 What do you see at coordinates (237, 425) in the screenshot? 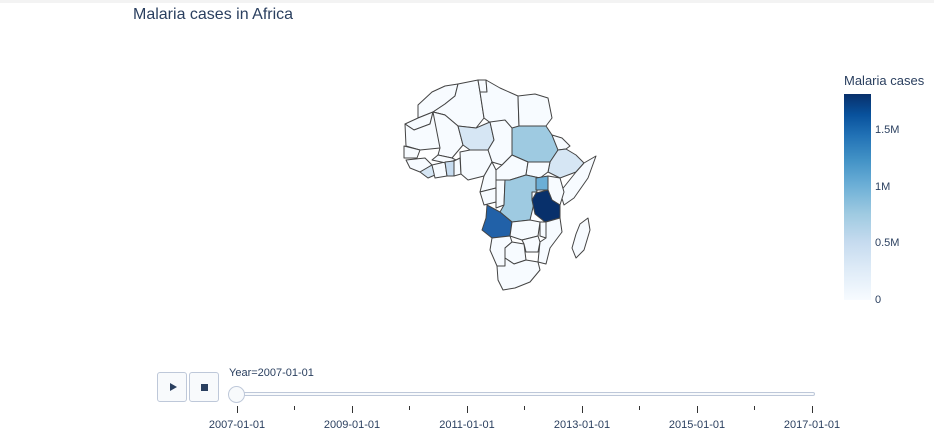
I see `slider-tick-label: 2007-01-01` at bounding box center [237, 425].